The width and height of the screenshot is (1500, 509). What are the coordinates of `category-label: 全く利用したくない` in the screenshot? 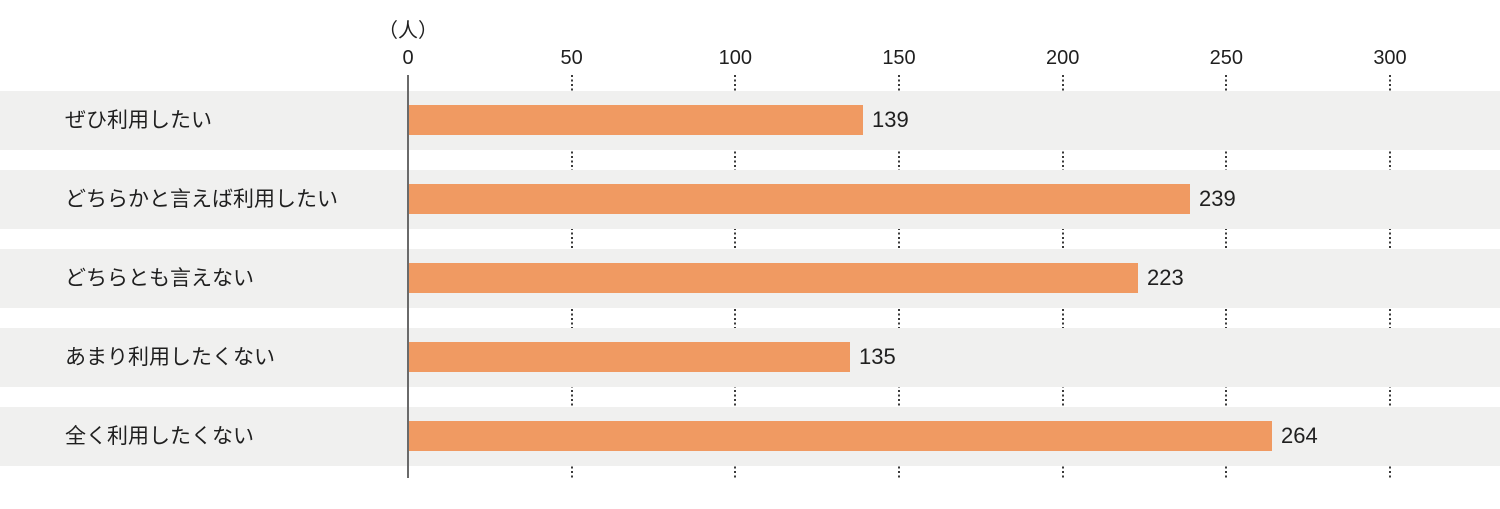 It's located at (159, 436).